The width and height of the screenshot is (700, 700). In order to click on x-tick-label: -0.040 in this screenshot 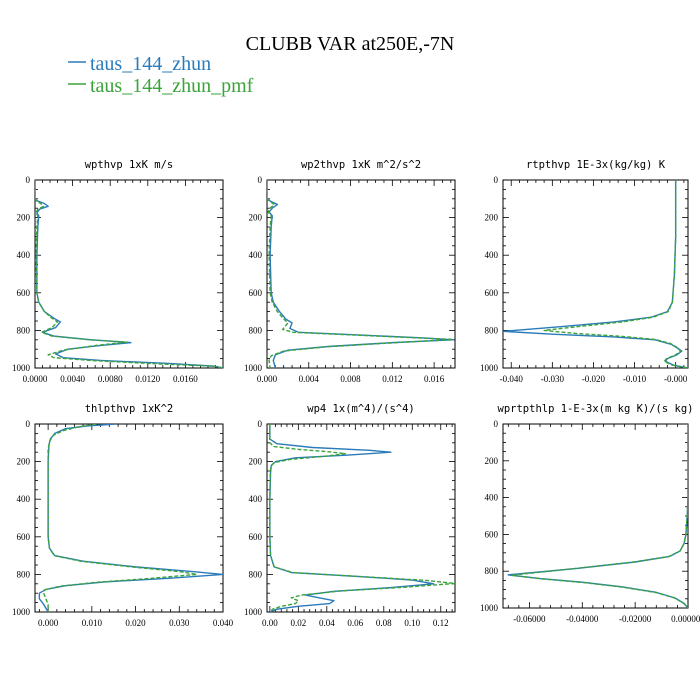, I will do `click(512, 379)`.